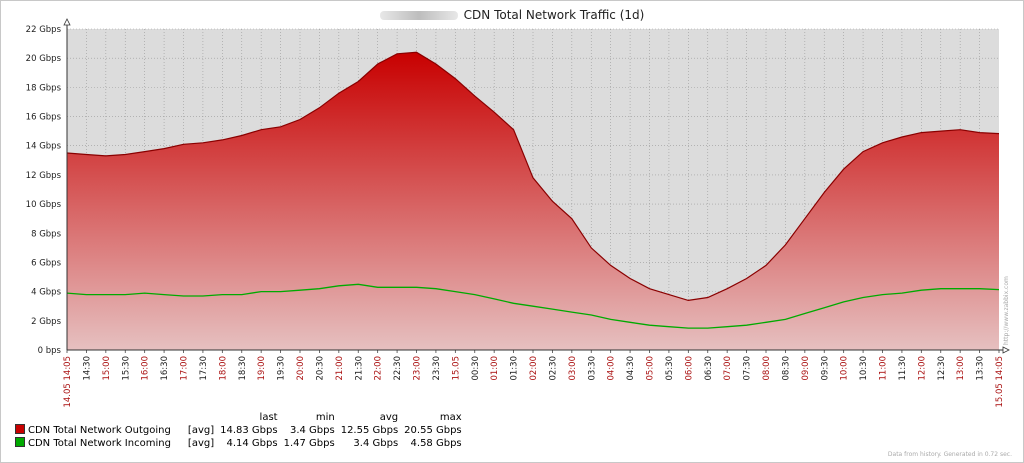 The height and width of the screenshot is (463, 1024). What do you see at coordinates (262, 368) in the screenshot?
I see `x-tick-label: 19:00` at bounding box center [262, 368].